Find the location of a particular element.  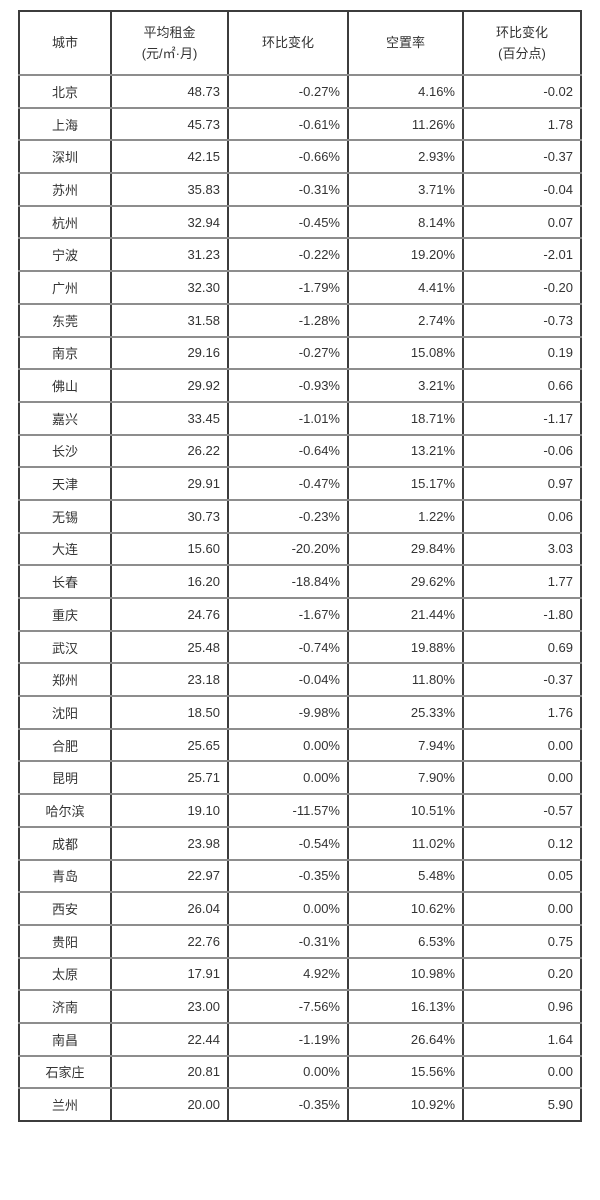

table-row: 重庆 24.76 -1.67% 21.44% -1.80 is located at coordinates (300, 614).